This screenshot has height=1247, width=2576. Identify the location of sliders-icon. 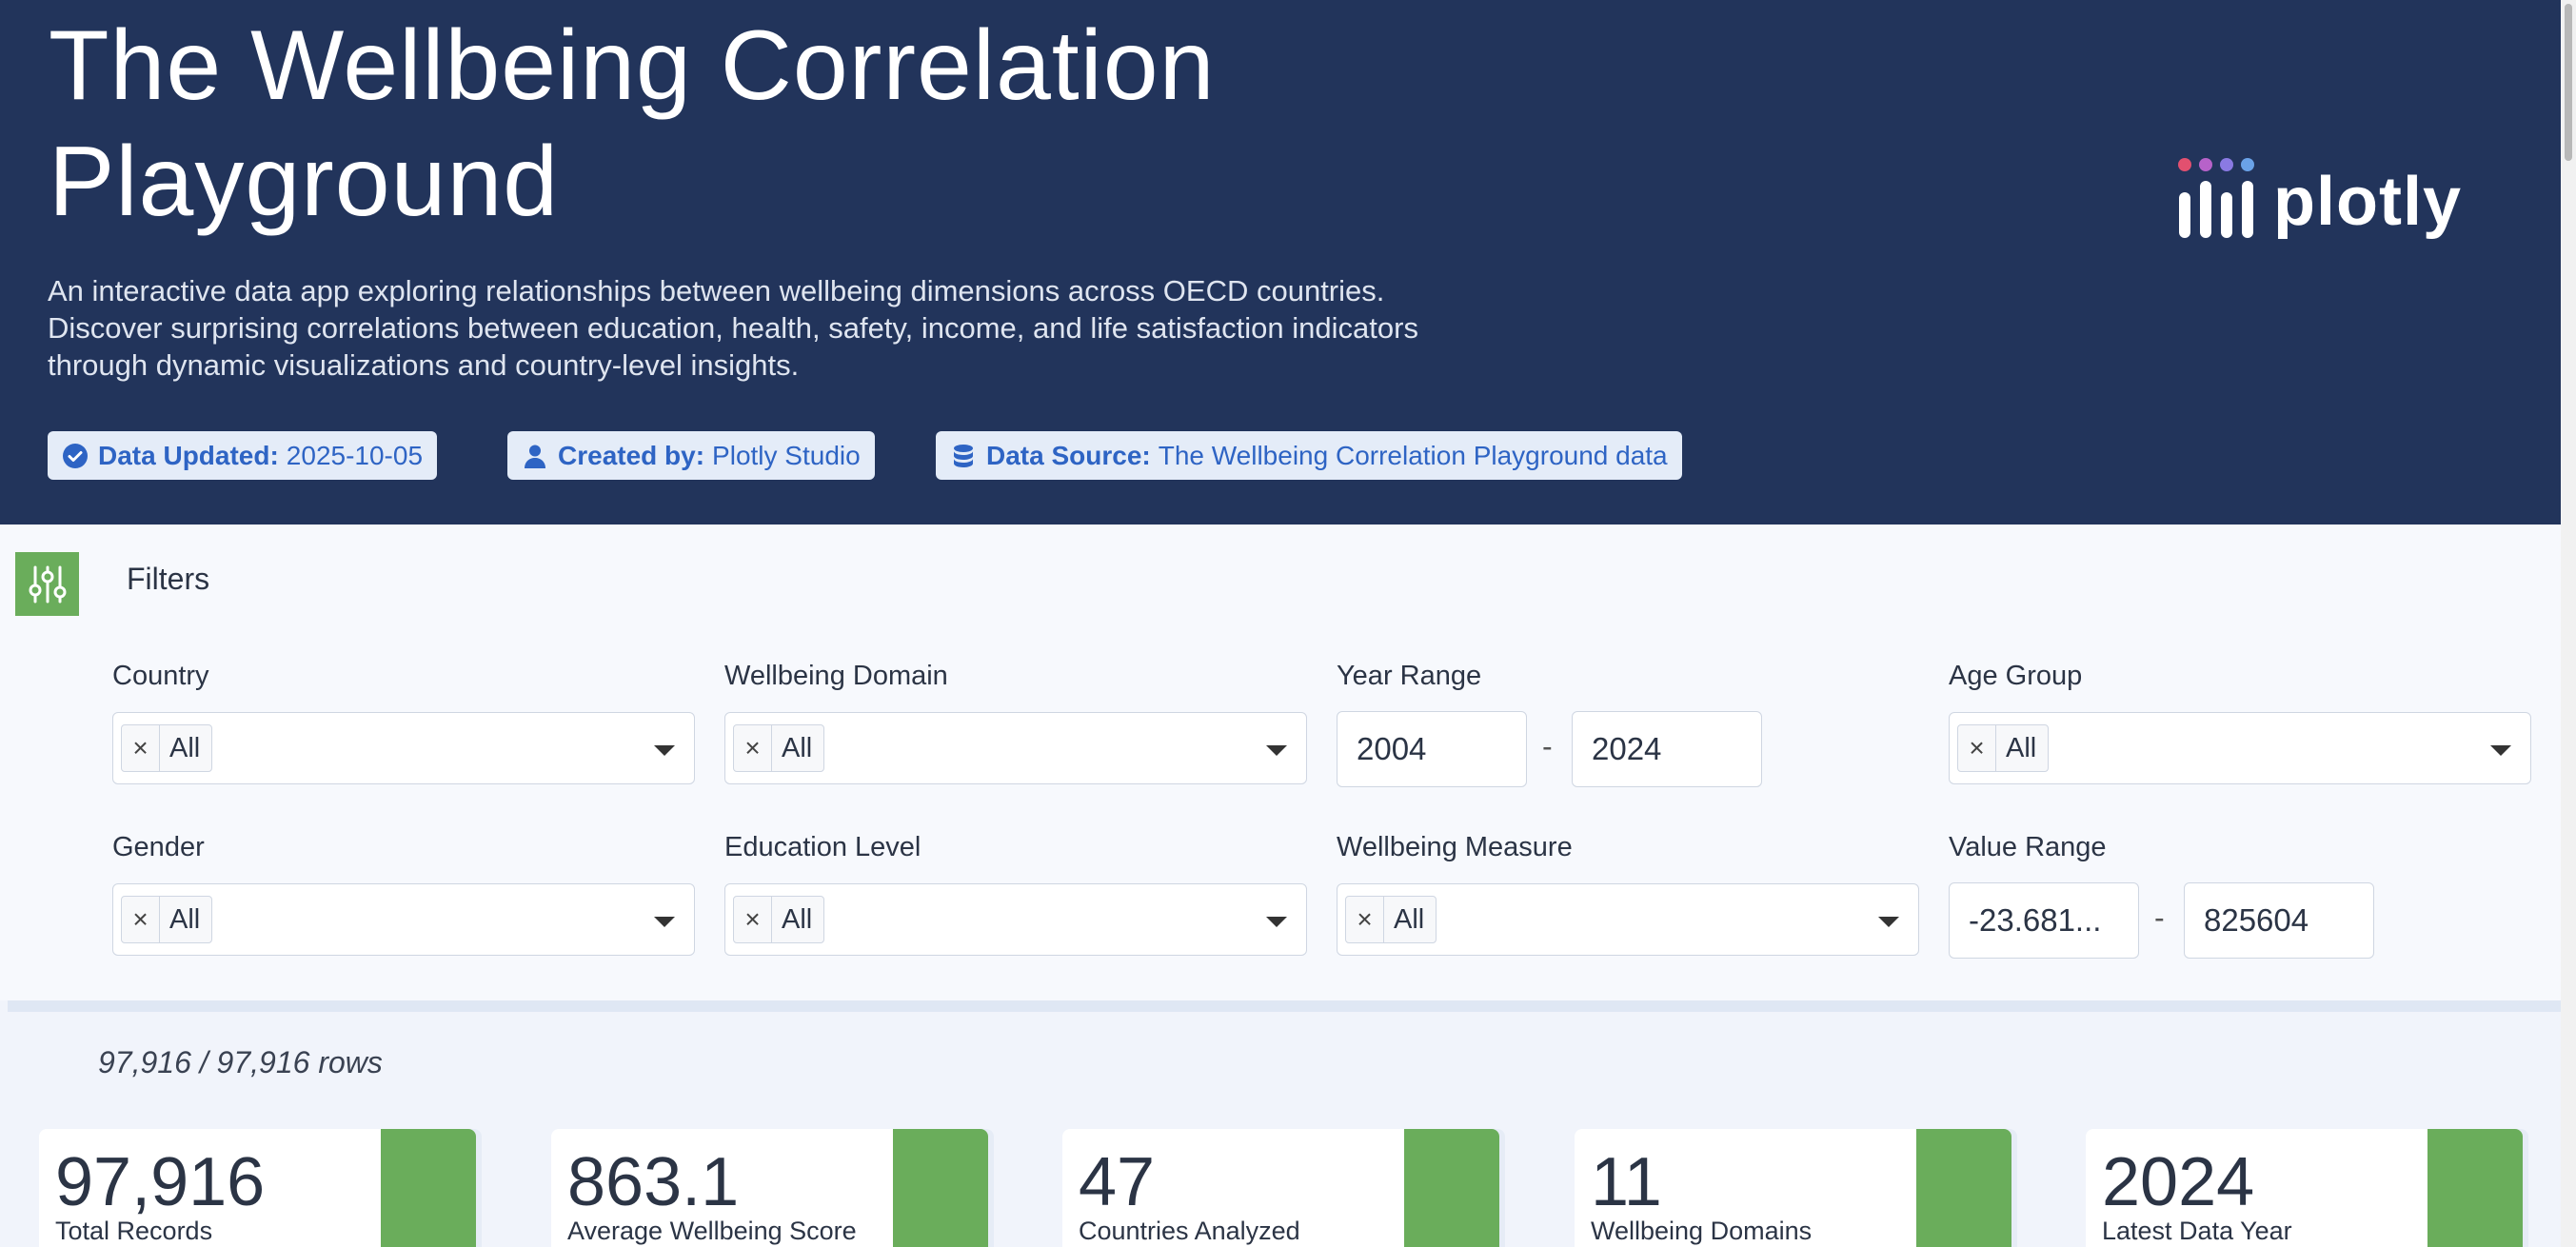
(47, 584).